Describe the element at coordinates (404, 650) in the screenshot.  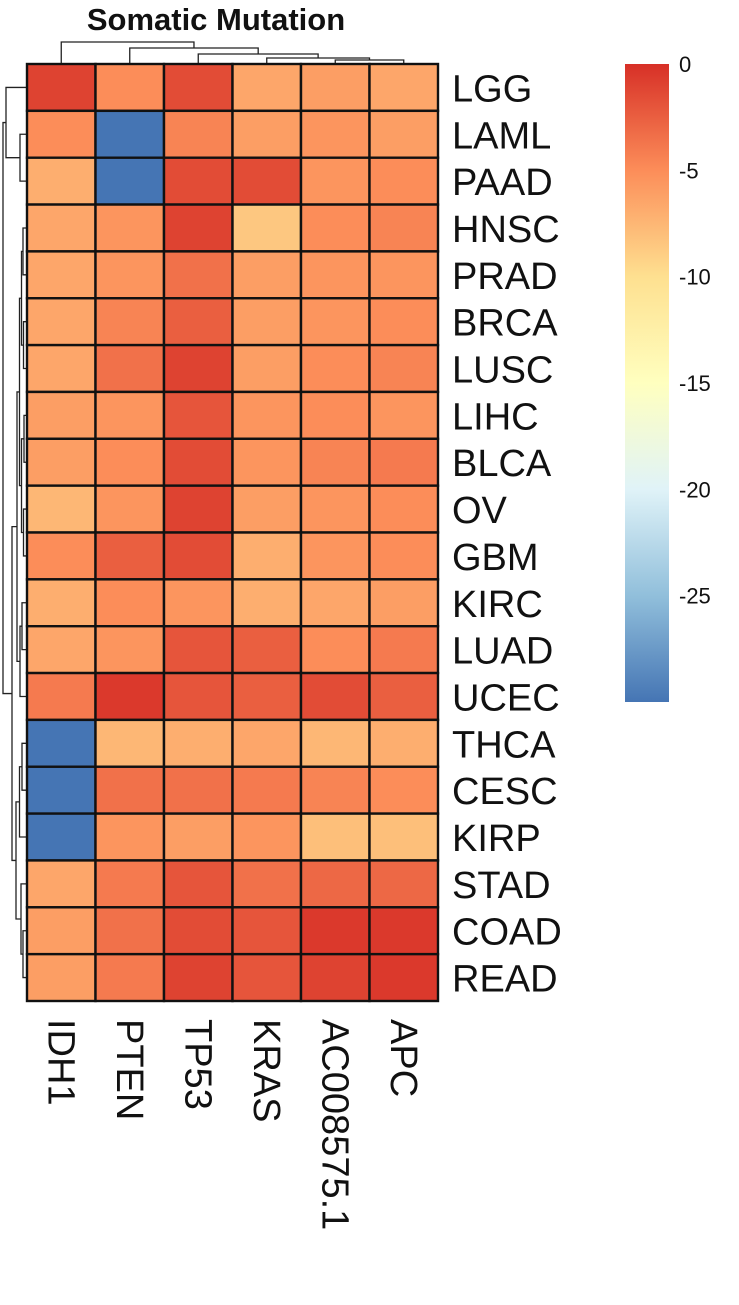
I see `cell-luad-apc` at that location.